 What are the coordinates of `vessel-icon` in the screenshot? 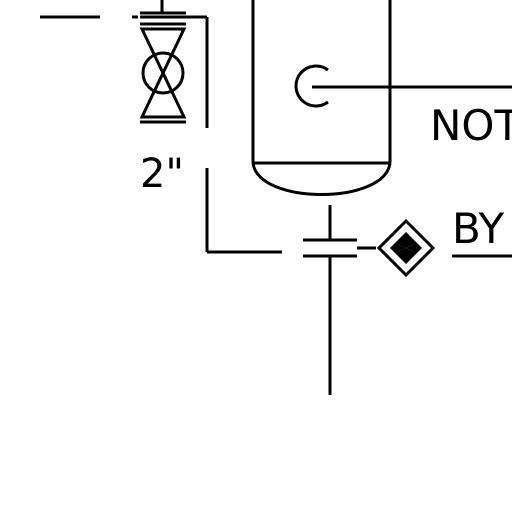 It's located at (321, 98).